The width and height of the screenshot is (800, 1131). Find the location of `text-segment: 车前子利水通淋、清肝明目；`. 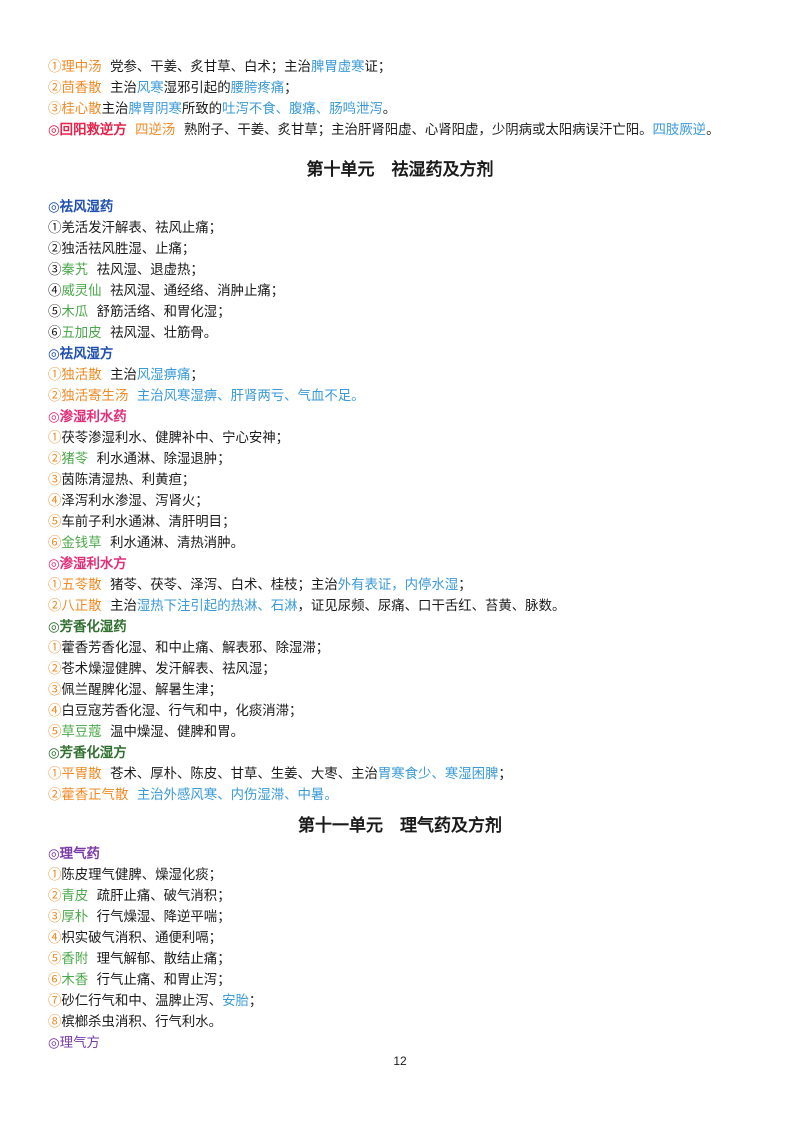

text-segment: 车前子利水通淋、清肝明目； is located at coordinates (148, 522).